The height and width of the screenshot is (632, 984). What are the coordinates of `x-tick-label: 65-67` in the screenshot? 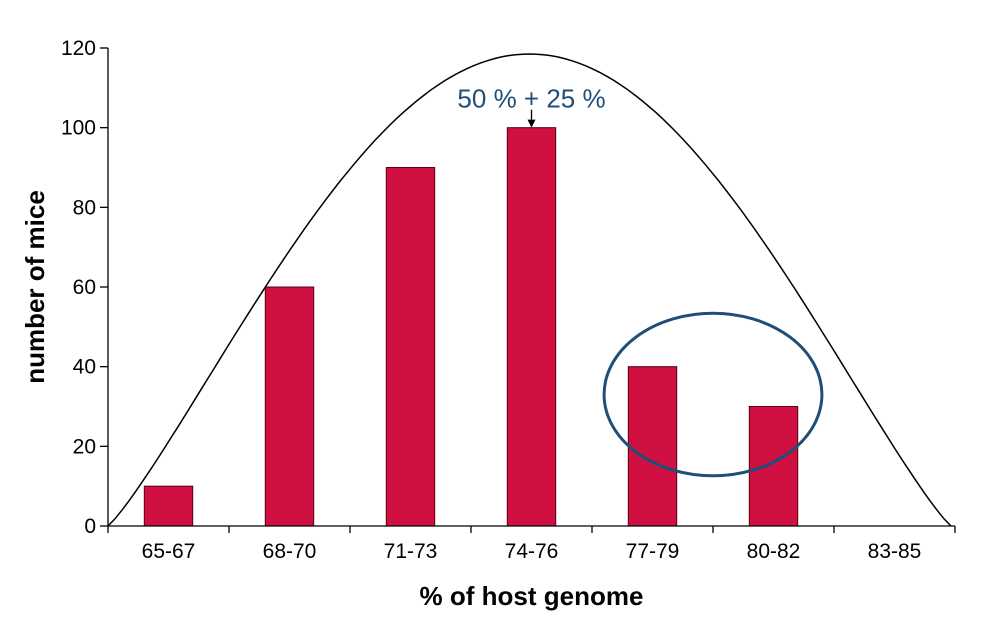 It's located at (169, 551).